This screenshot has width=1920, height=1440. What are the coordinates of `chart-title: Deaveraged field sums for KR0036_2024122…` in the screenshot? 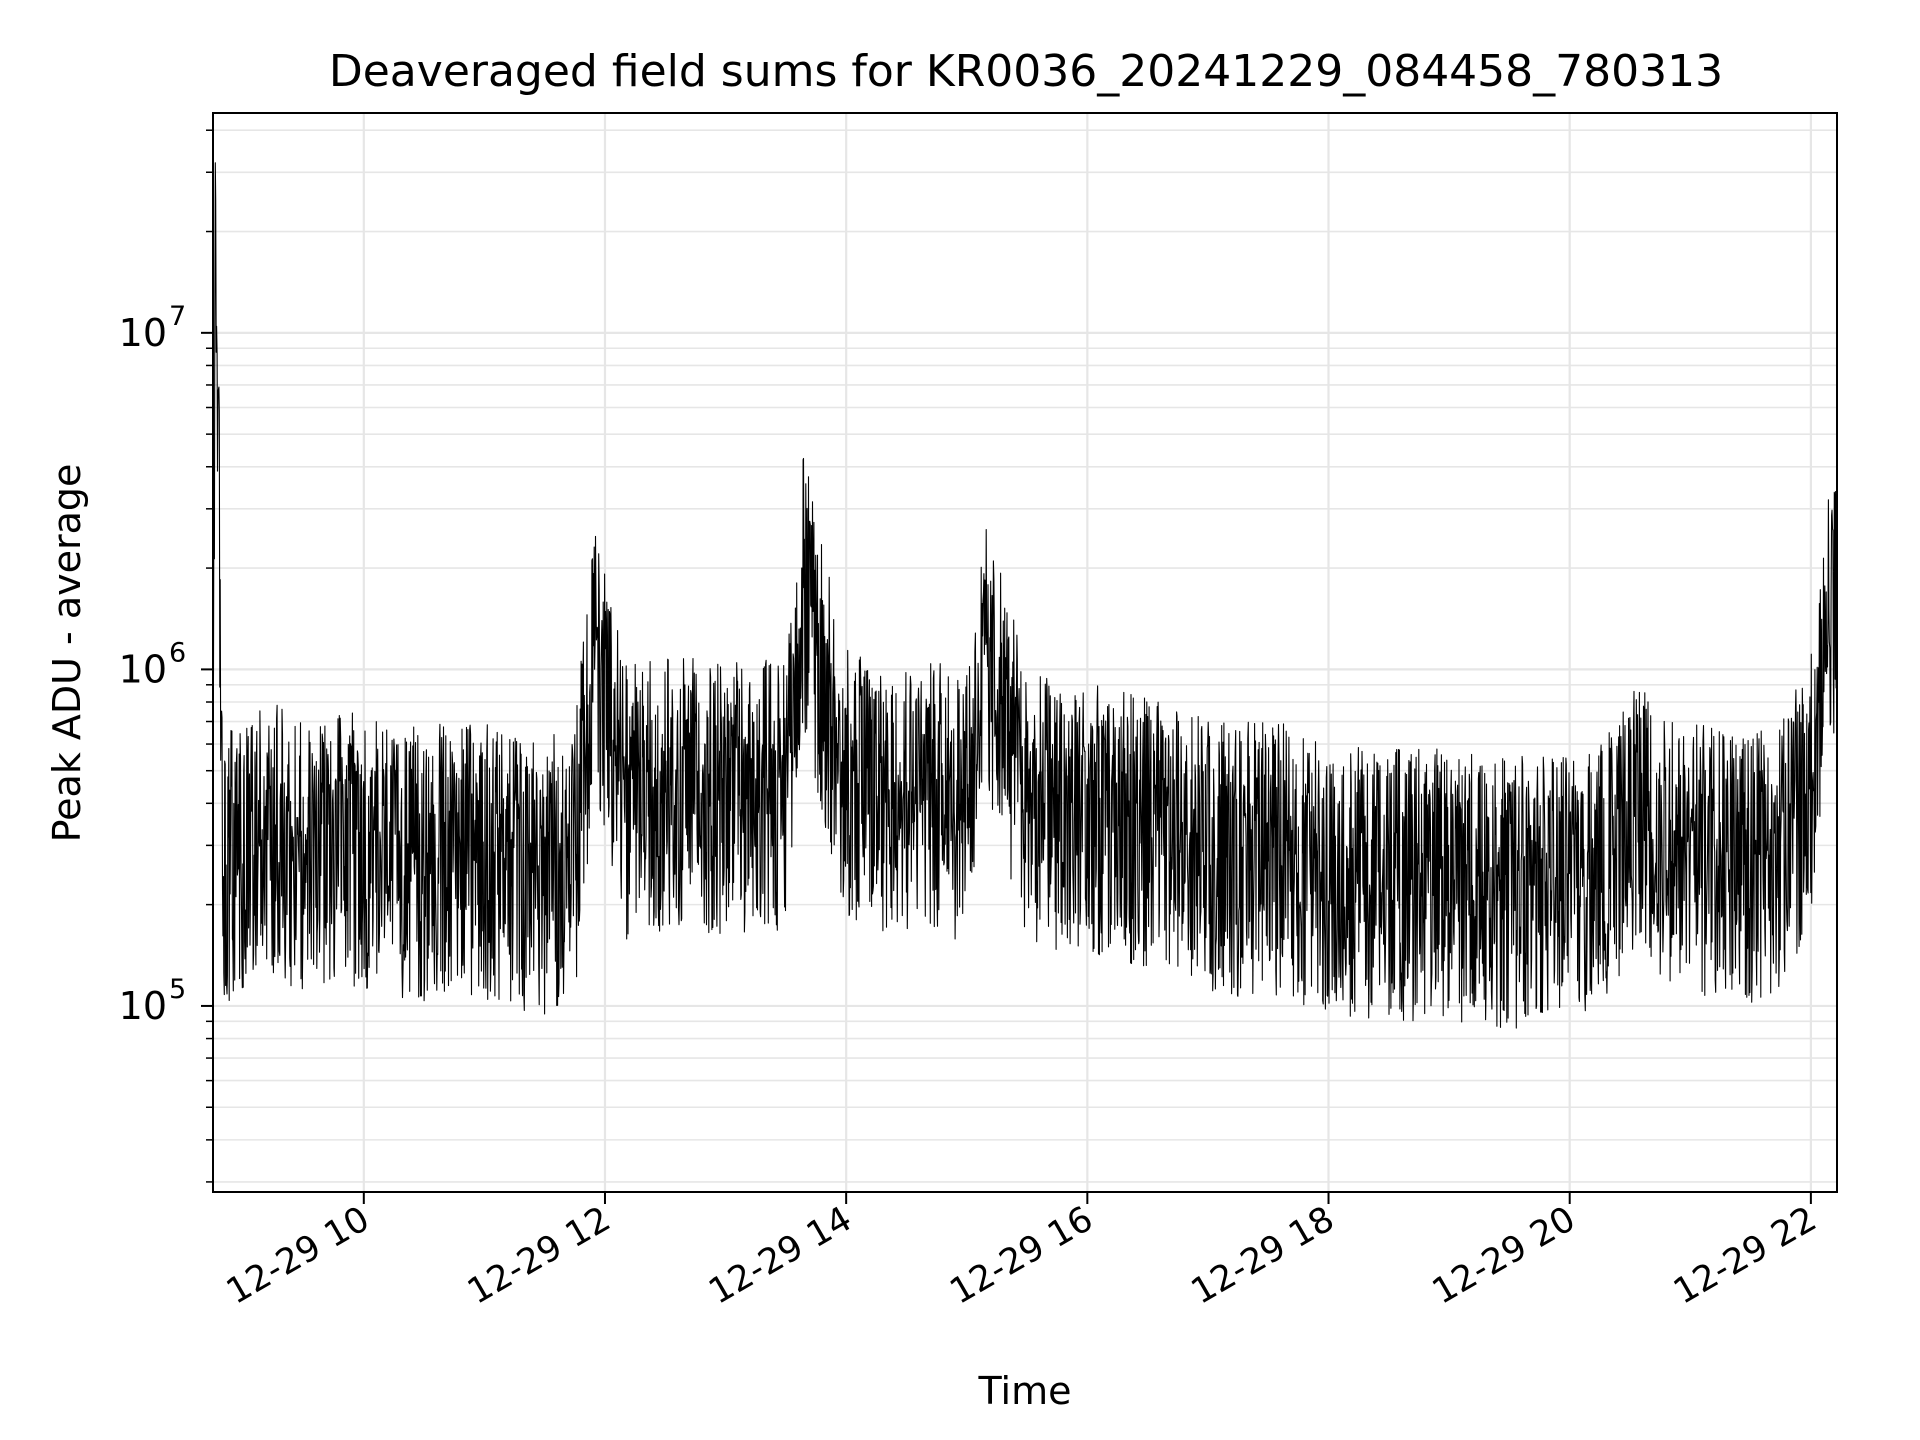 It's located at (1026, 71).